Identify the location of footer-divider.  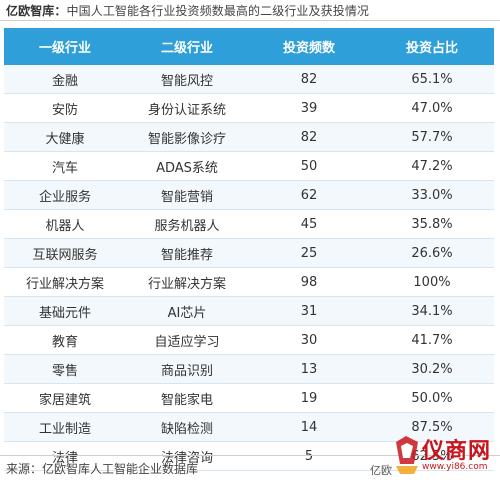
(250, 455).